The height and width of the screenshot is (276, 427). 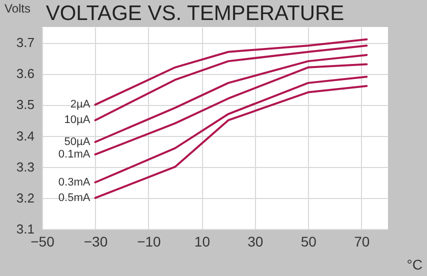 I want to click on x-tick-label: −30, so click(x=96, y=242).